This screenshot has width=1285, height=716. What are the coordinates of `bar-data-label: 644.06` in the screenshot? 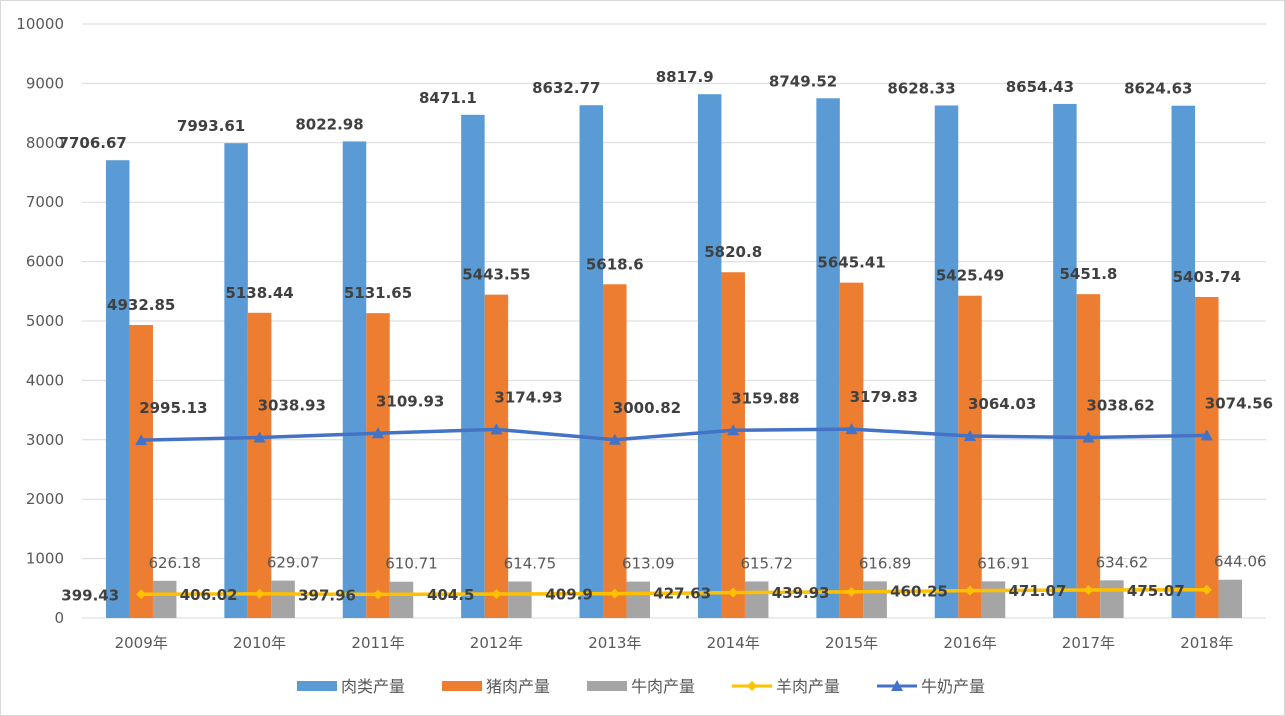 It's located at (1240, 562).